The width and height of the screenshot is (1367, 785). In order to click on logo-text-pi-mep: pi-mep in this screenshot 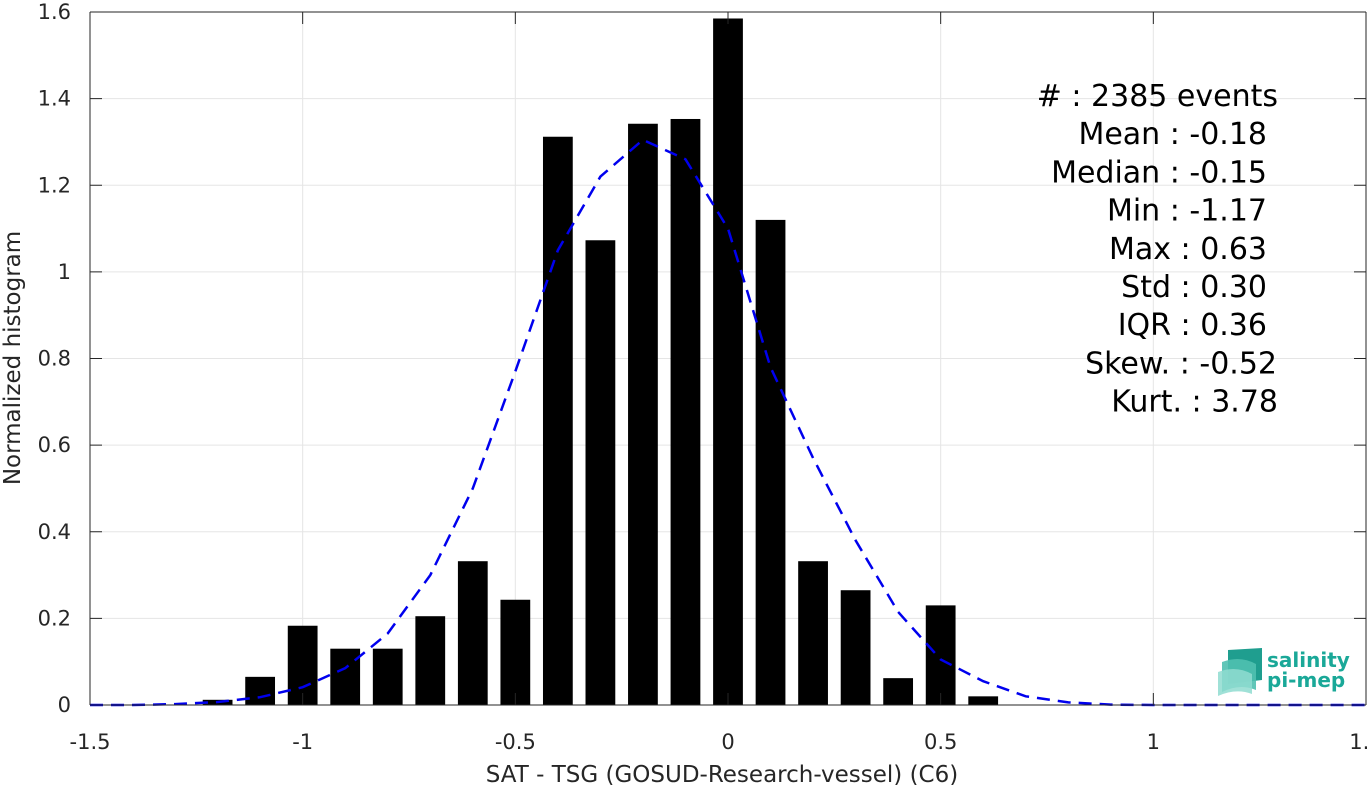, I will do `click(1306, 680)`.